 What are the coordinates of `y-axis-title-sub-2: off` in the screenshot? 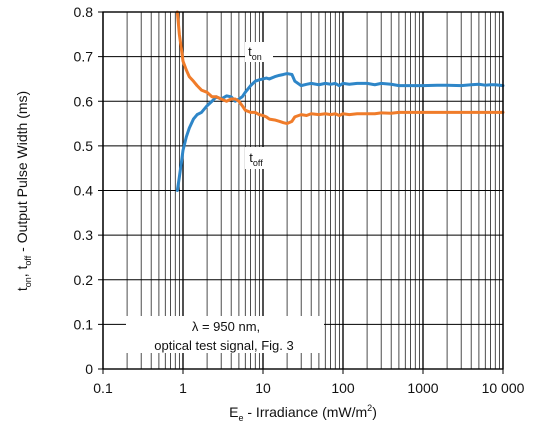 It's located at (28, 260).